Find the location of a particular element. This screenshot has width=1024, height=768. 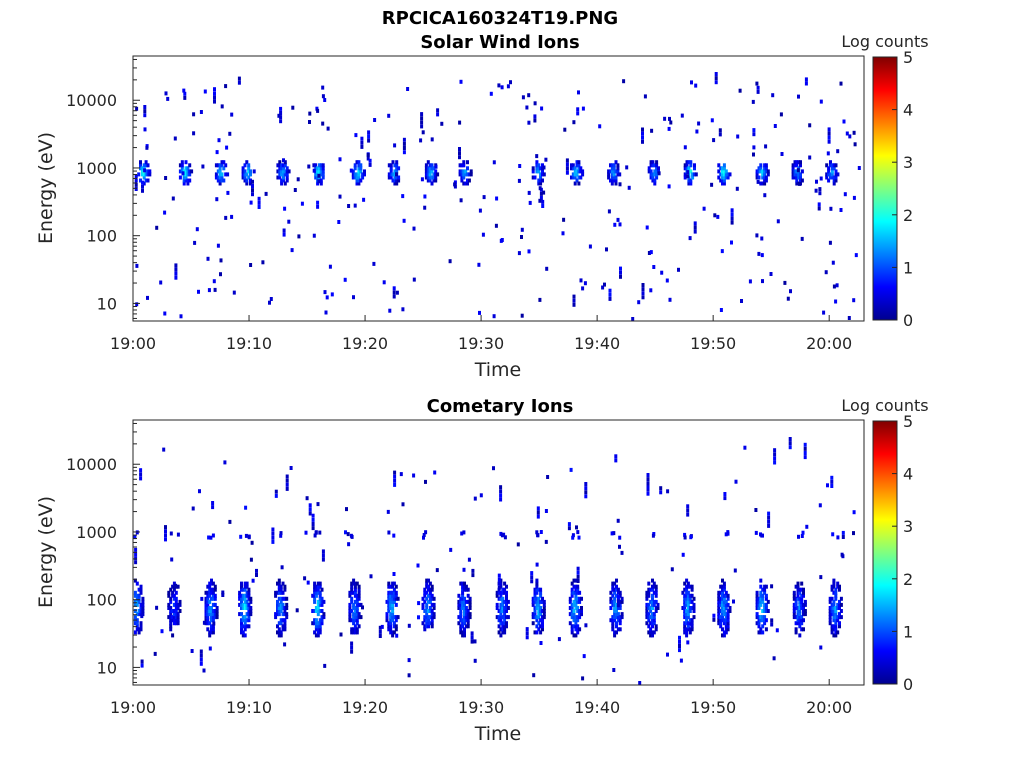

colorbar-tick-label: 2 is located at coordinates (908, 579).